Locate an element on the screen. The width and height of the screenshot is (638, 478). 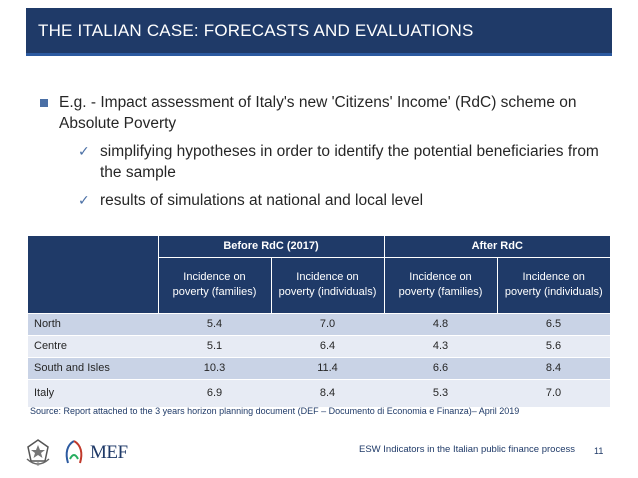
table-group-header-row: Before RdC (2017) After RdC is located at coordinates (319, 274).